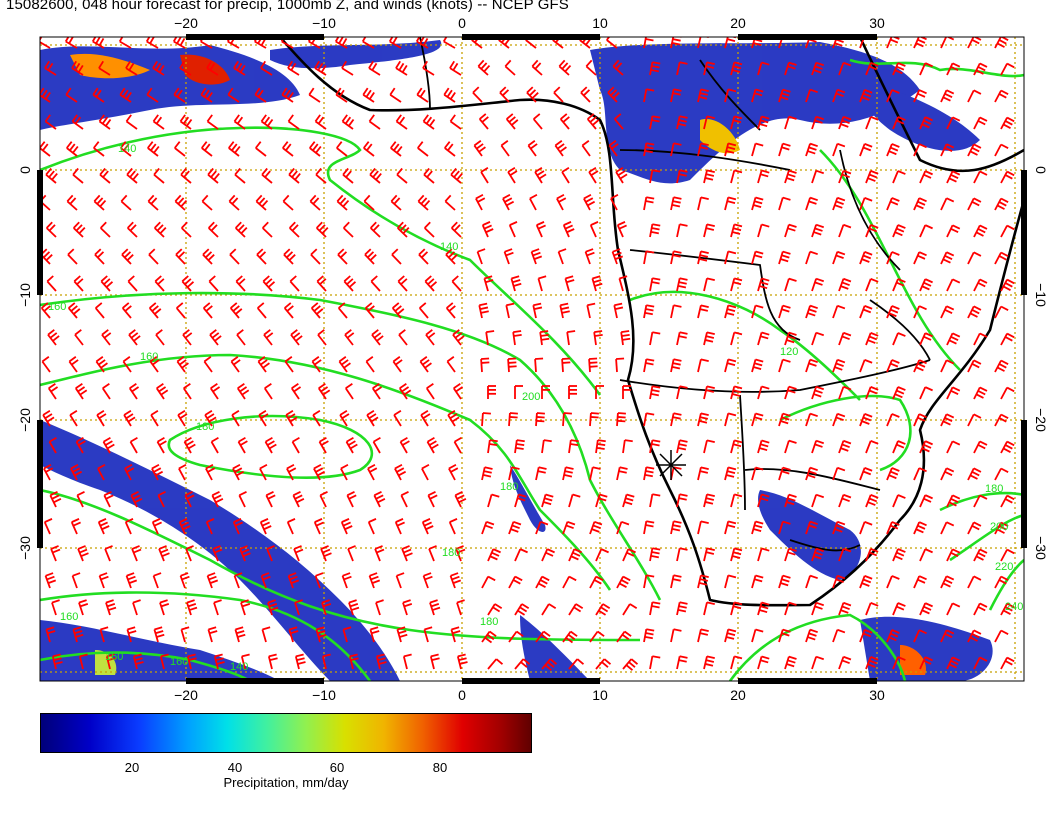  Describe the element at coordinates (489, 622) in the screenshot. I see `contour-label: 180` at that location.